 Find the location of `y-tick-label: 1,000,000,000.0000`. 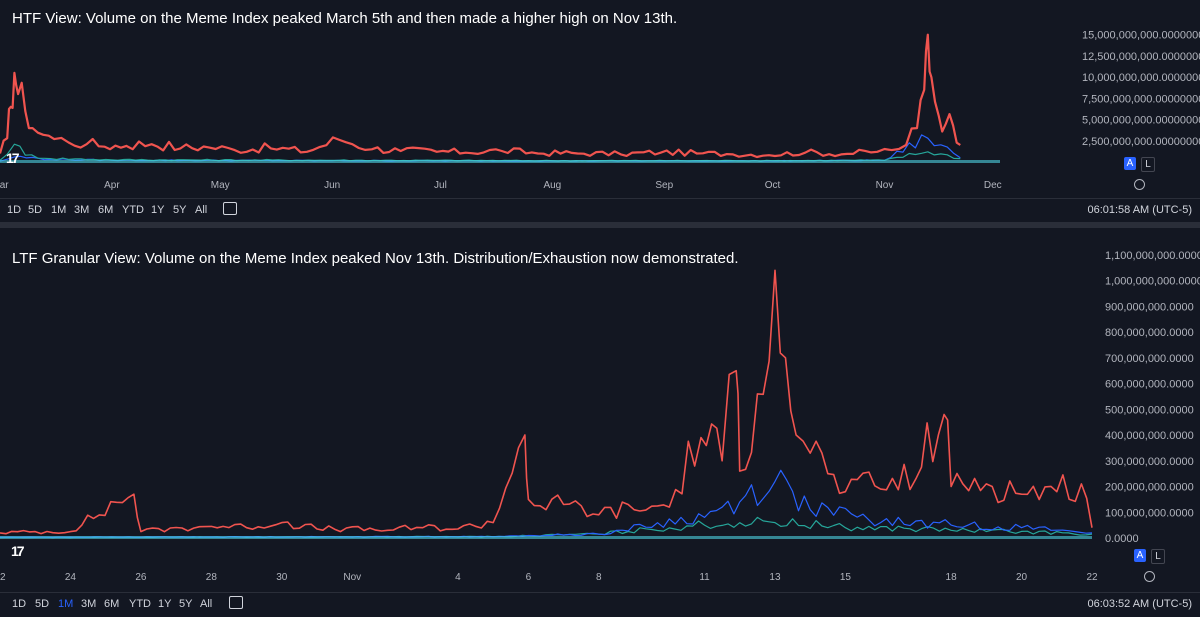

y-tick-label: 1,000,000,000.0000 is located at coordinates (1152, 282).